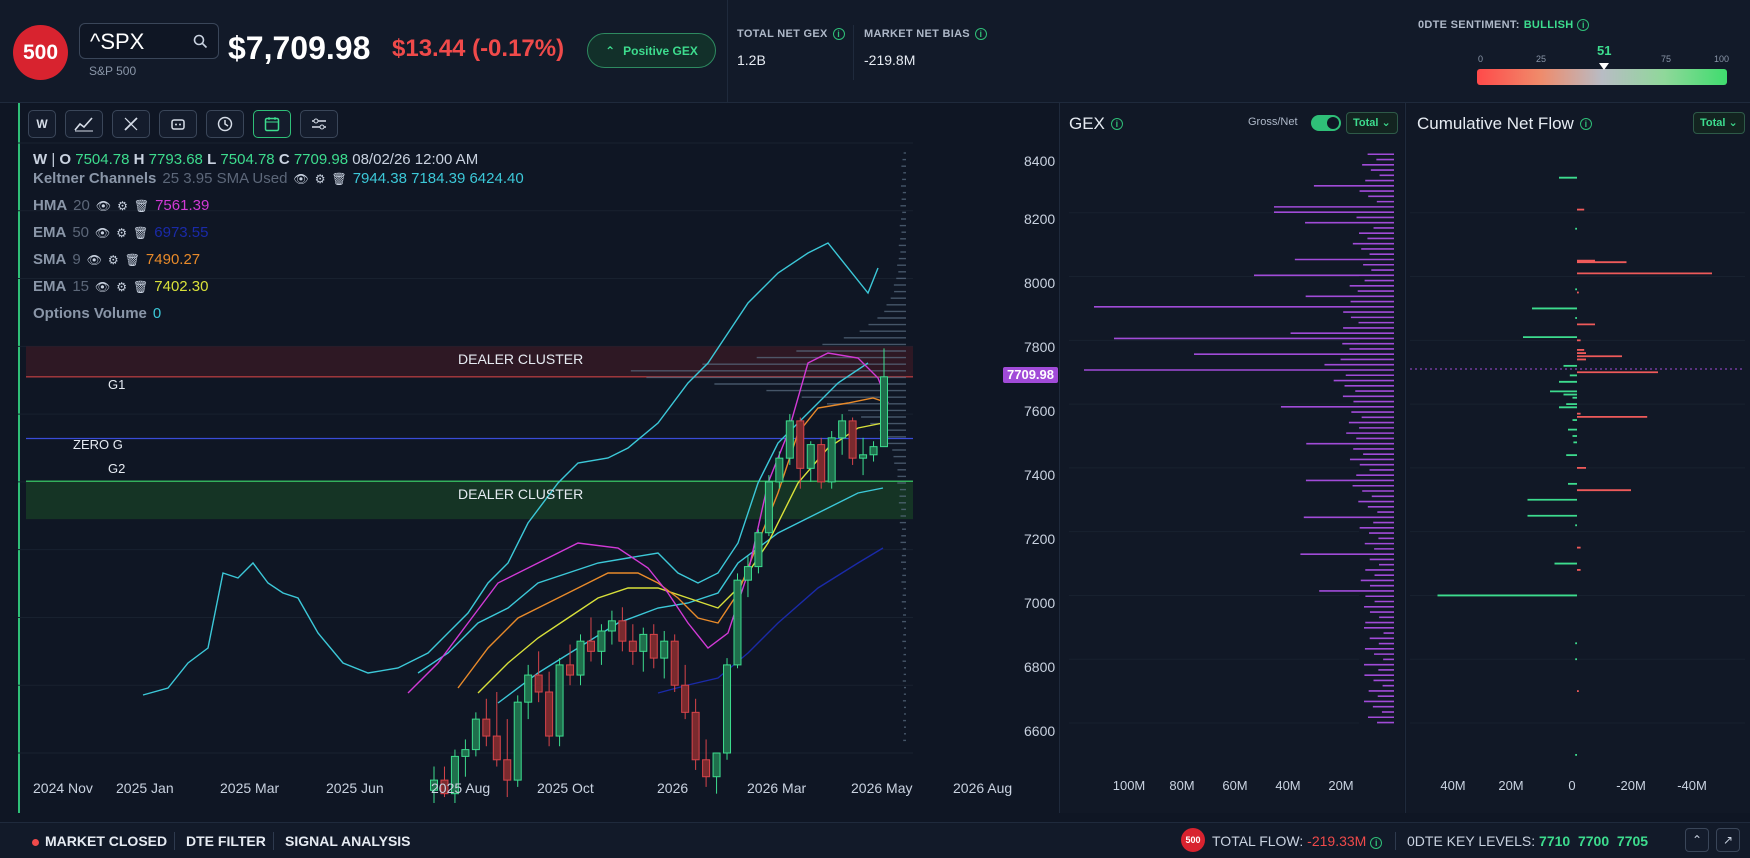 This screenshot has width=1750, height=858. Describe the element at coordinates (1631, 785) in the screenshot. I see `x-axis-tick: -20M` at that location.